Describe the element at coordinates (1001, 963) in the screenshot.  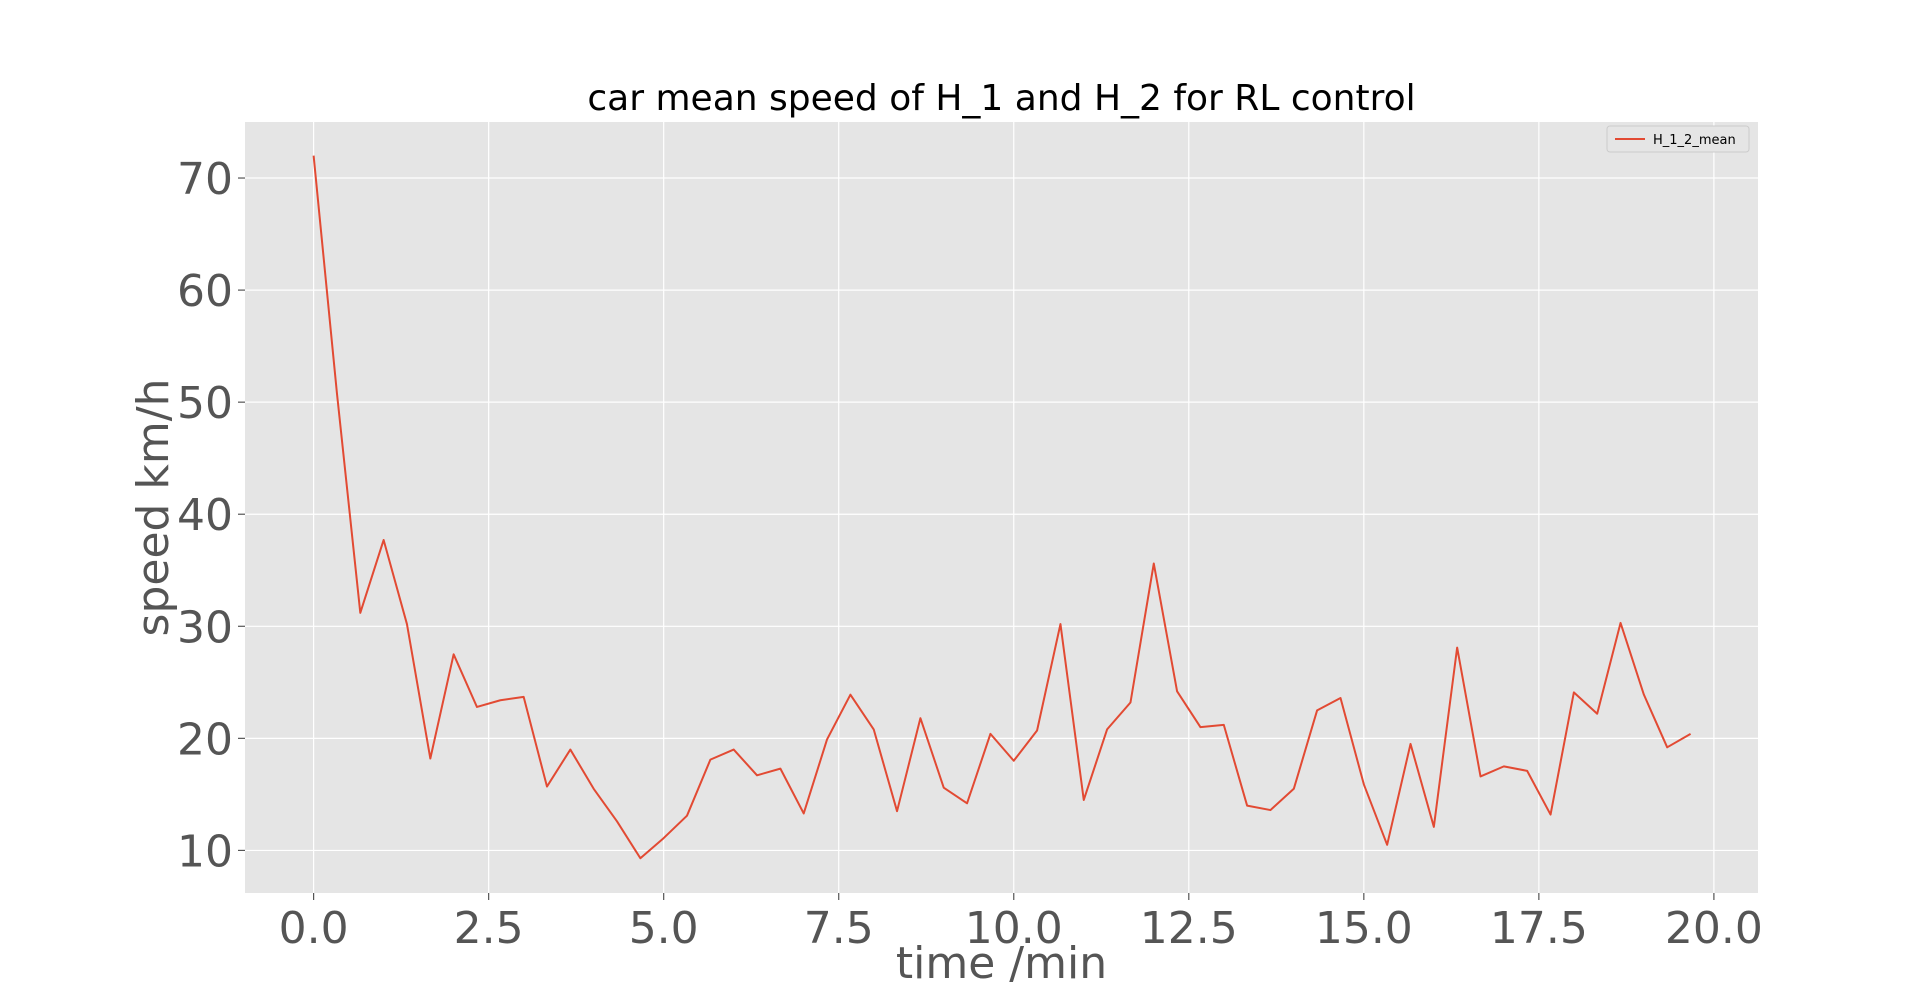
I see `x-axis-label: time /min` at that location.